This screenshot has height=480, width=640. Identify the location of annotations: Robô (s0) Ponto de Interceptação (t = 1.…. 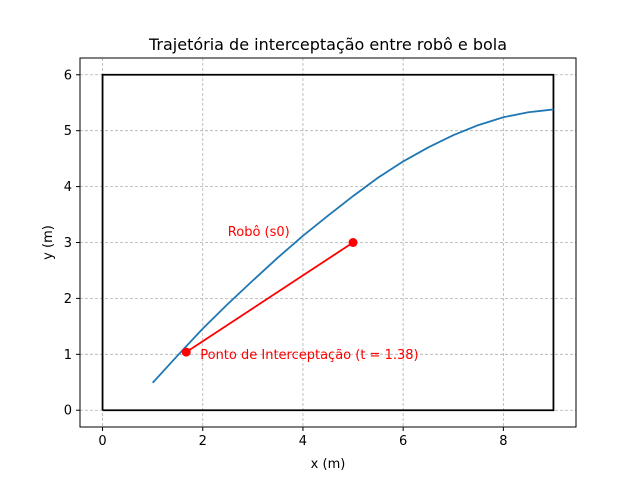
(309, 294).